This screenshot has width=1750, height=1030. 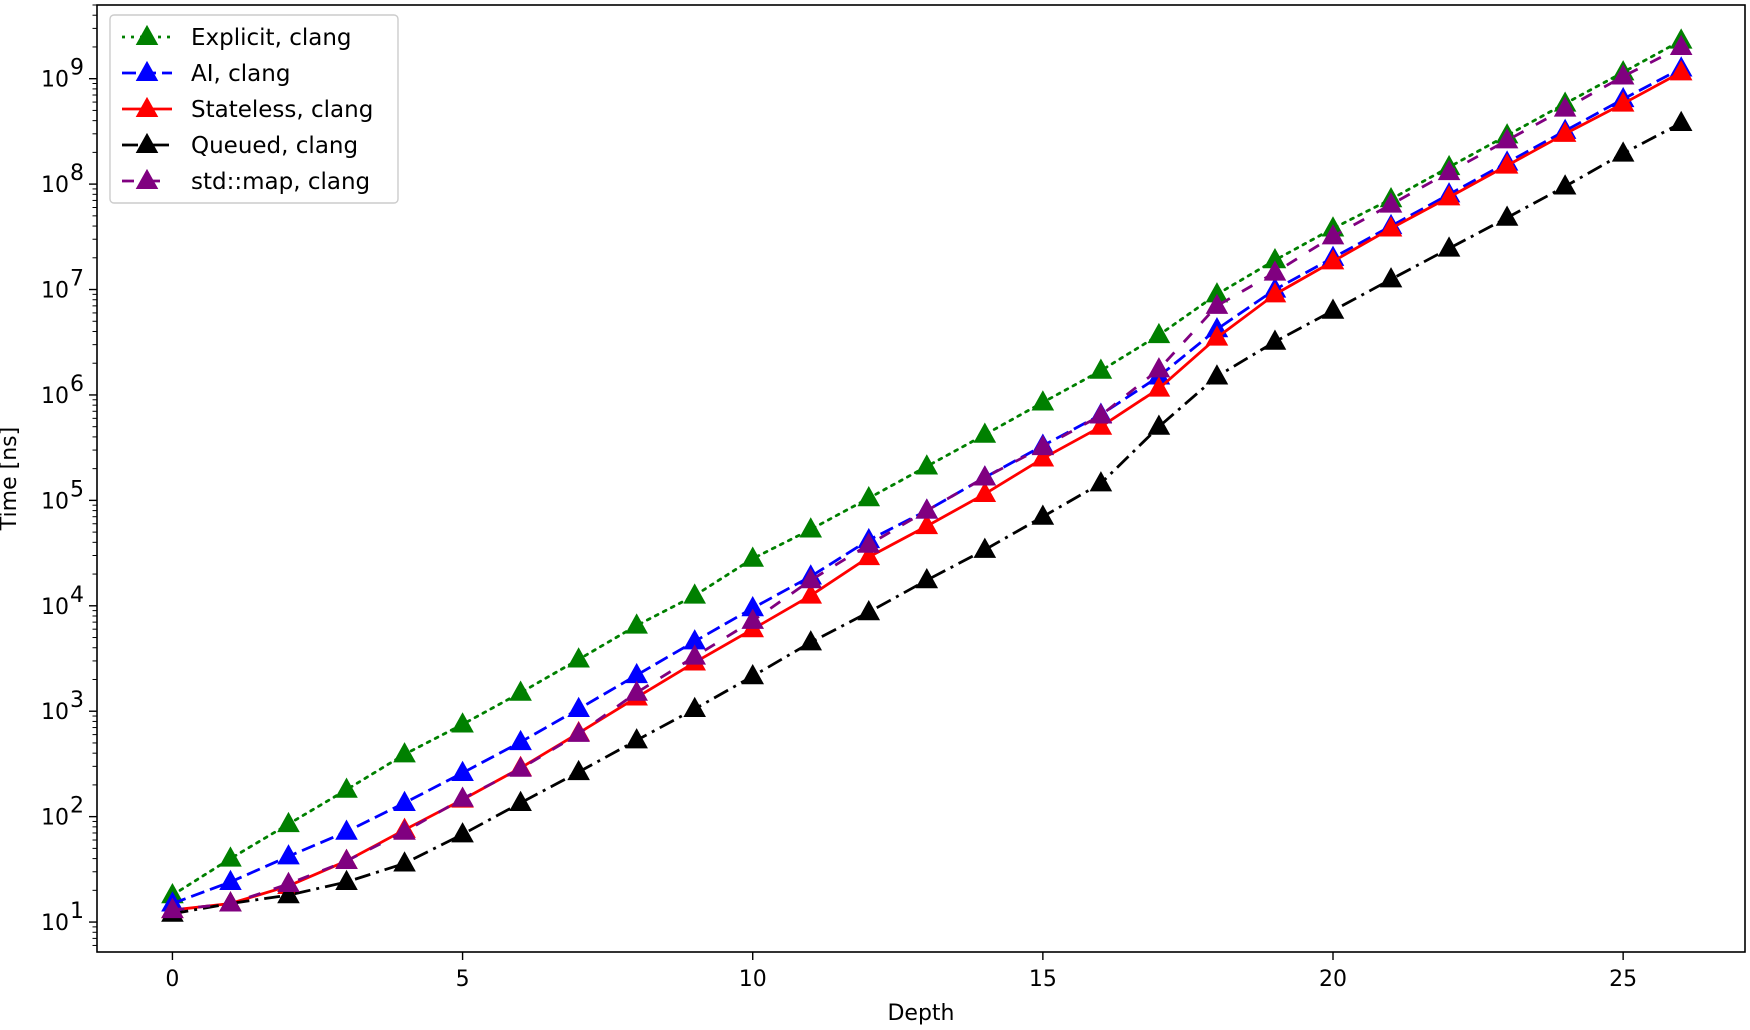 What do you see at coordinates (77, 68) in the screenshot?
I see `y-tick-exponent: 9` at bounding box center [77, 68].